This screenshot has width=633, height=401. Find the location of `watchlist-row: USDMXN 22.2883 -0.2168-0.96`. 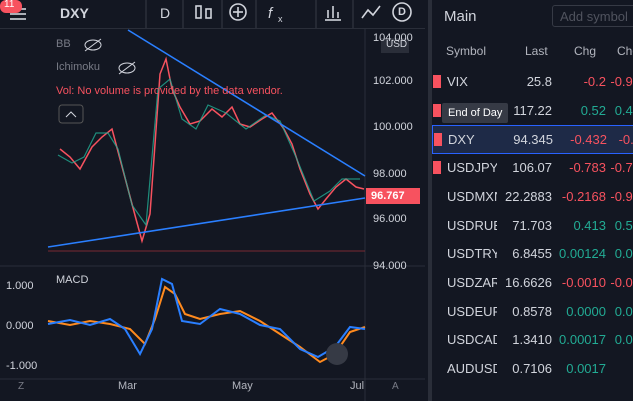

watchlist-row: USDMXN 22.2883 -0.2168-0.96 is located at coordinates (532, 196).